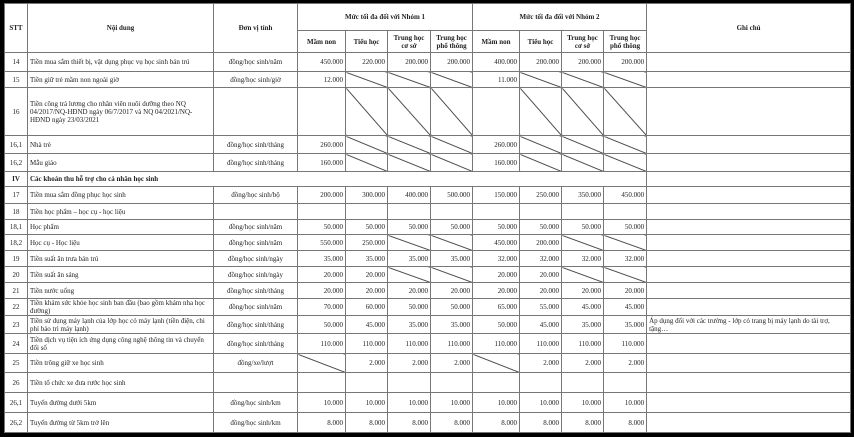 The height and width of the screenshot is (437, 854). What do you see at coordinates (16, 307) in the screenshot?
I see `row-stt: 22` at bounding box center [16, 307].